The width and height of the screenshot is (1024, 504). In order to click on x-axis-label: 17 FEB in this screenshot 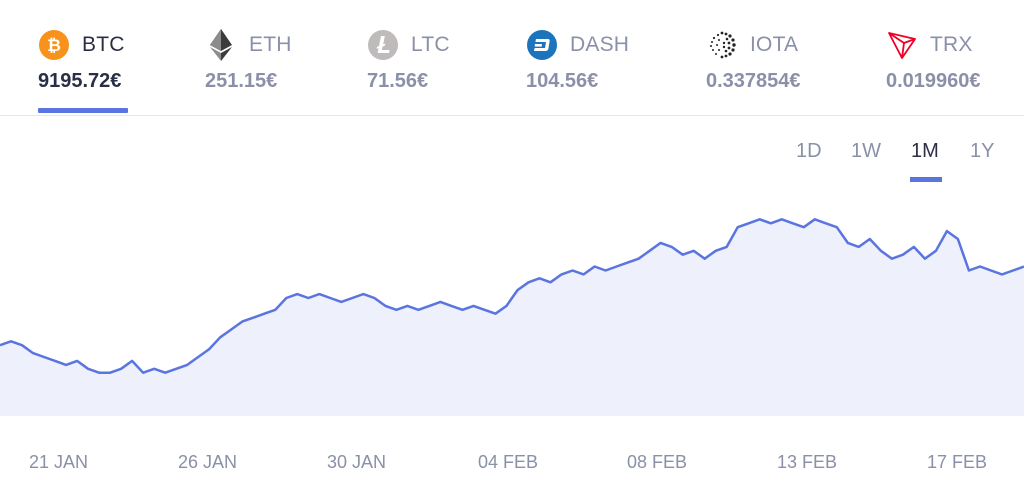, I will do `click(957, 462)`.